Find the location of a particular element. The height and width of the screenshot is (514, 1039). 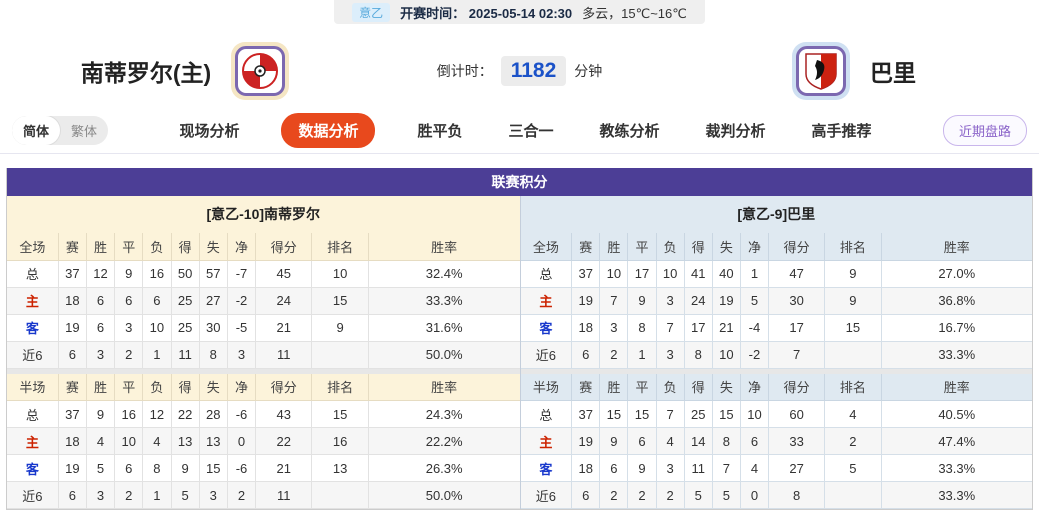

stat-cell: 26.3% is located at coordinates (443, 468).